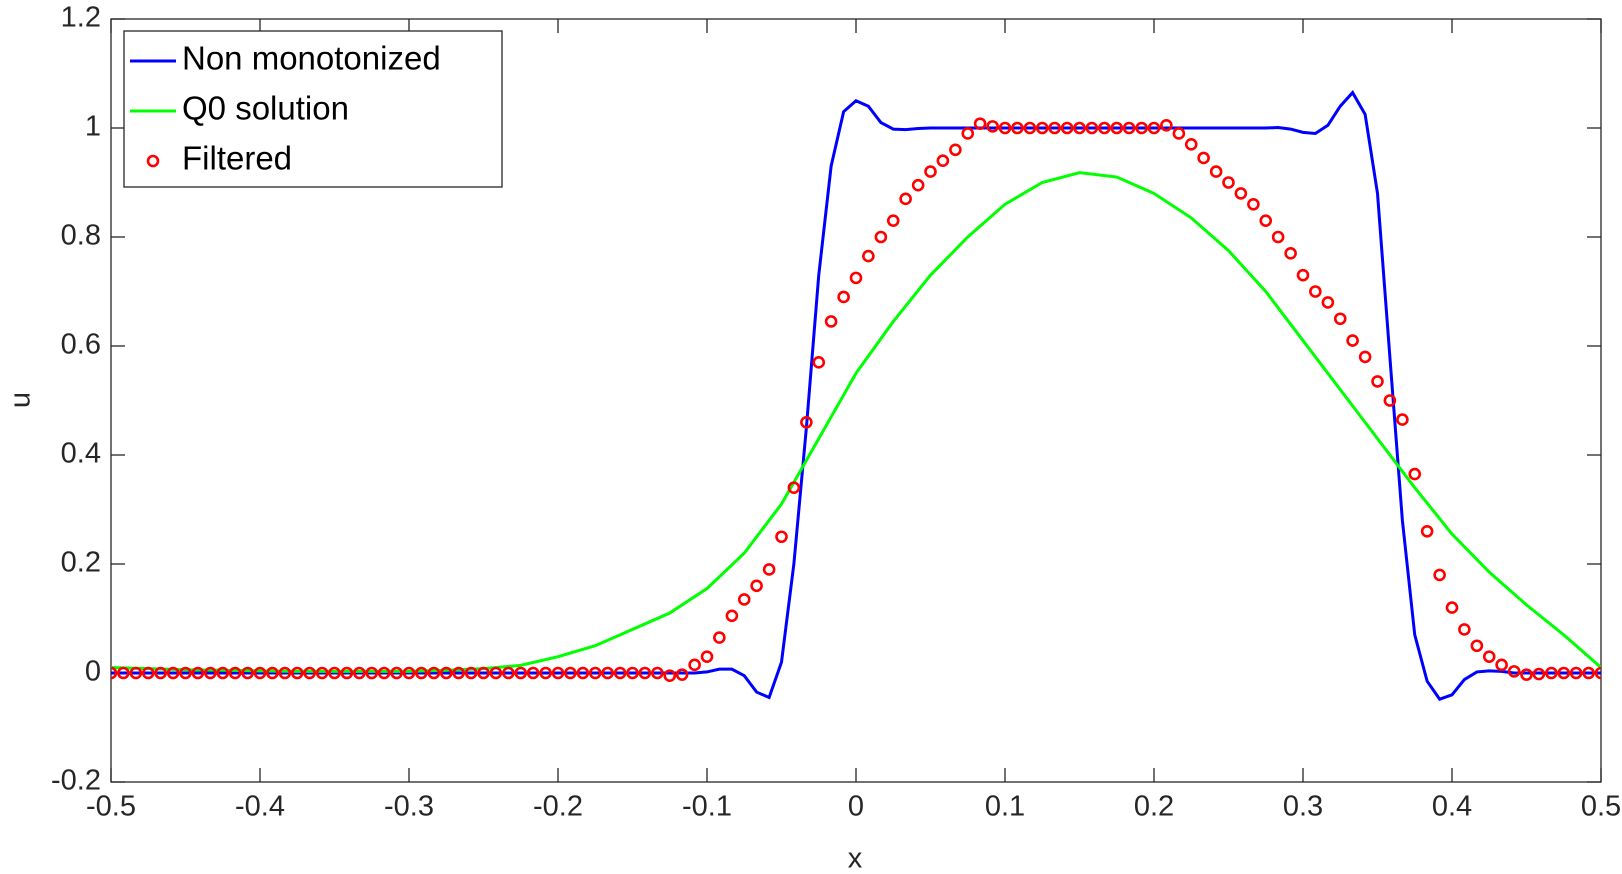  What do you see at coordinates (856, 807) in the screenshot?
I see `x-tick-label: 0` at bounding box center [856, 807].